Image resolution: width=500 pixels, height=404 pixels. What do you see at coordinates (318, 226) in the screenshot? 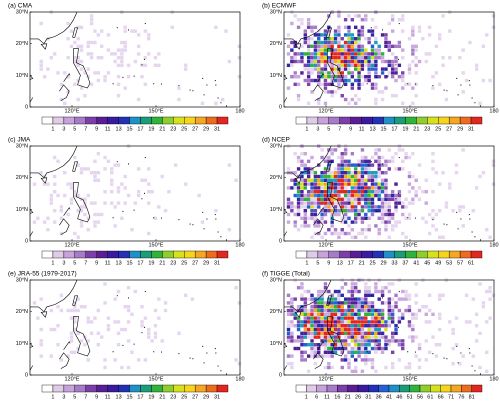
I see `coastline` at bounding box center [318, 226].